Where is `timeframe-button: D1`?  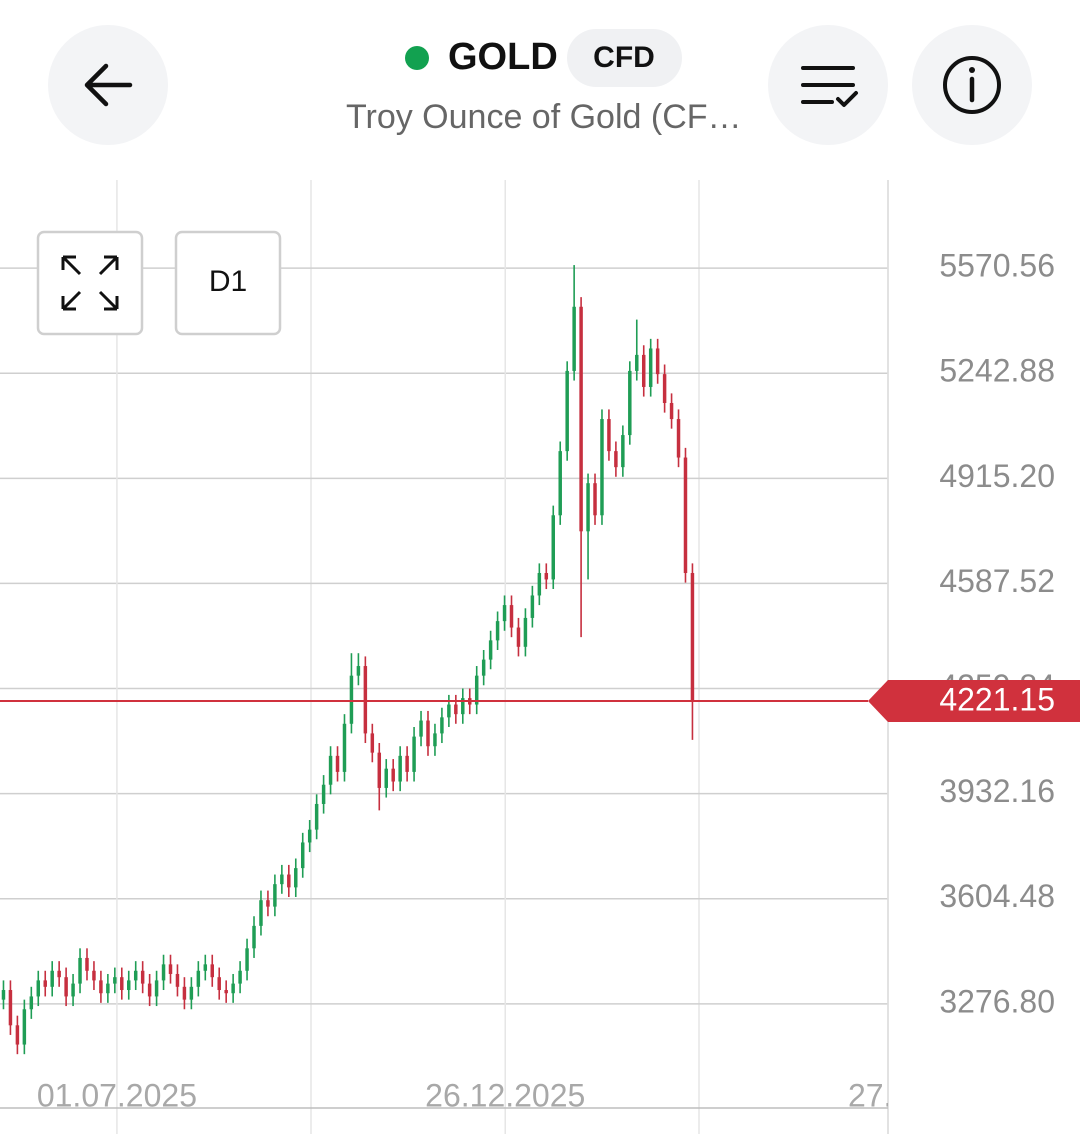 timeframe-button: D1 is located at coordinates (228, 283).